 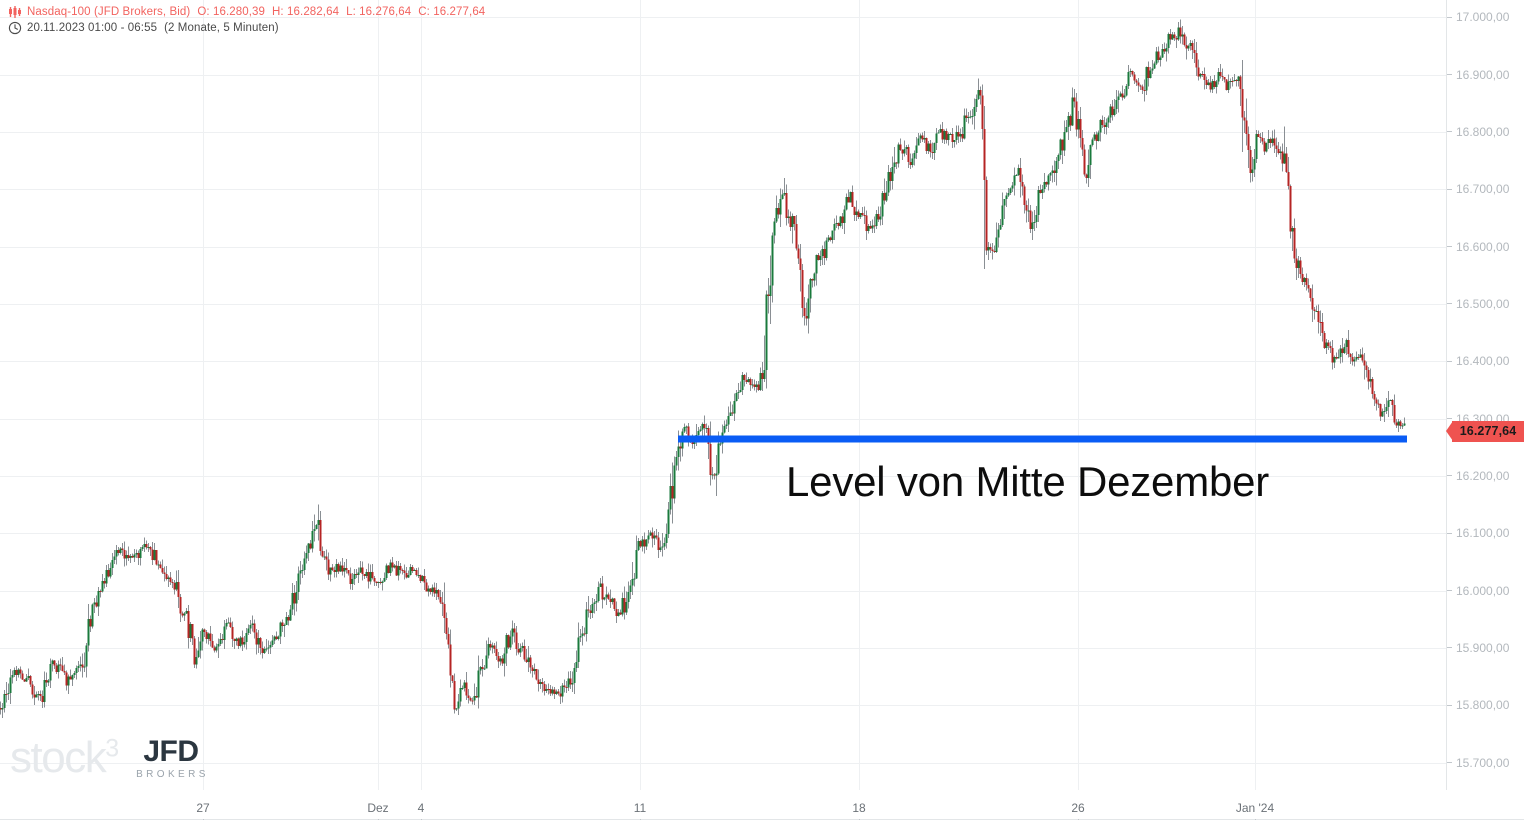 What do you see at coordinates (379, 12) in the screenshot?
I see `header-low-value: L: 16.276,64` at bounding box center [379, 12].